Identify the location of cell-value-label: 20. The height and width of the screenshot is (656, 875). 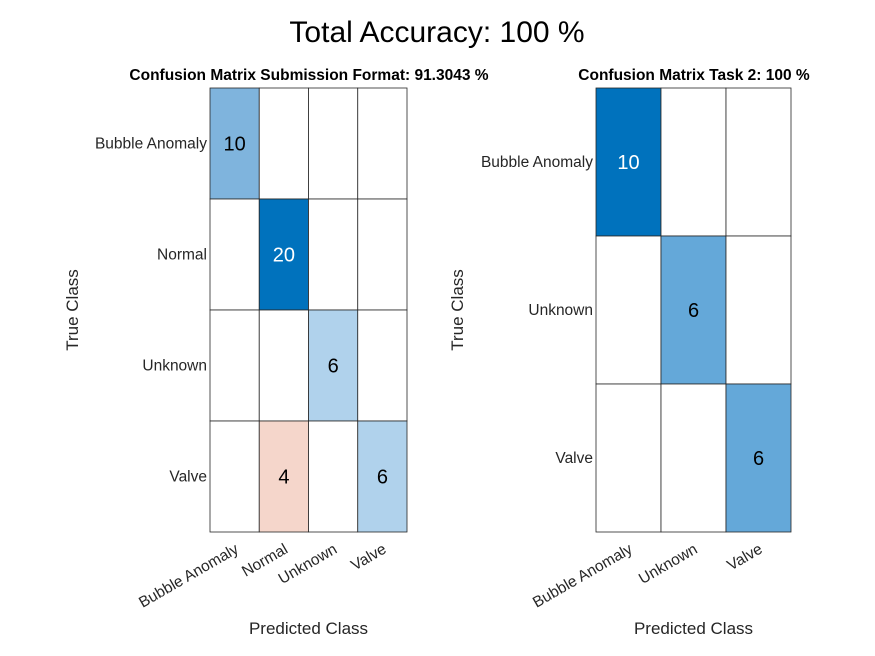
(284, 256).